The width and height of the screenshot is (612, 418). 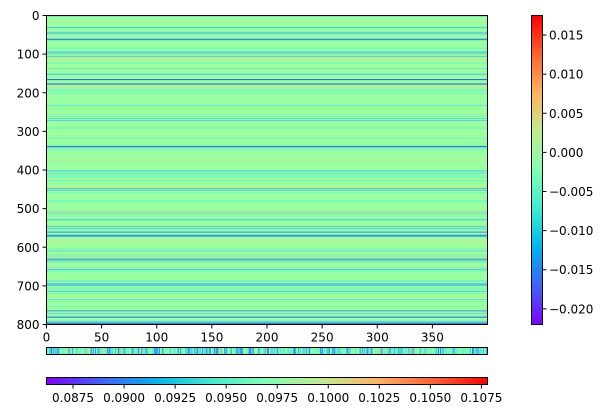 I want to click on x-tick-label: 250, so click(x=322, y=338).